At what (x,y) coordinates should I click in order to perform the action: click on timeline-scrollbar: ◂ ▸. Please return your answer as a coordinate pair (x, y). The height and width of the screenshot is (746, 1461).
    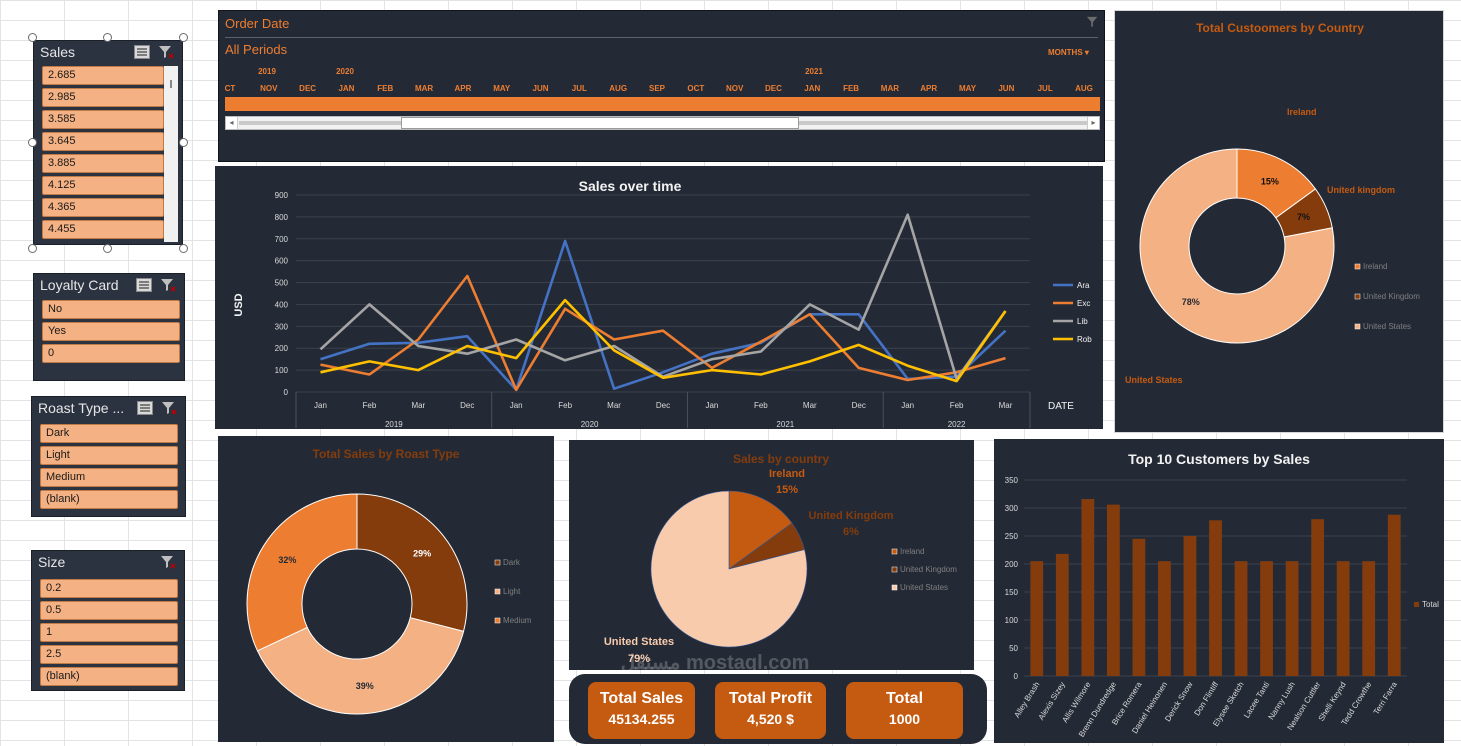
    Looking at the image, I should click on (662, 123).